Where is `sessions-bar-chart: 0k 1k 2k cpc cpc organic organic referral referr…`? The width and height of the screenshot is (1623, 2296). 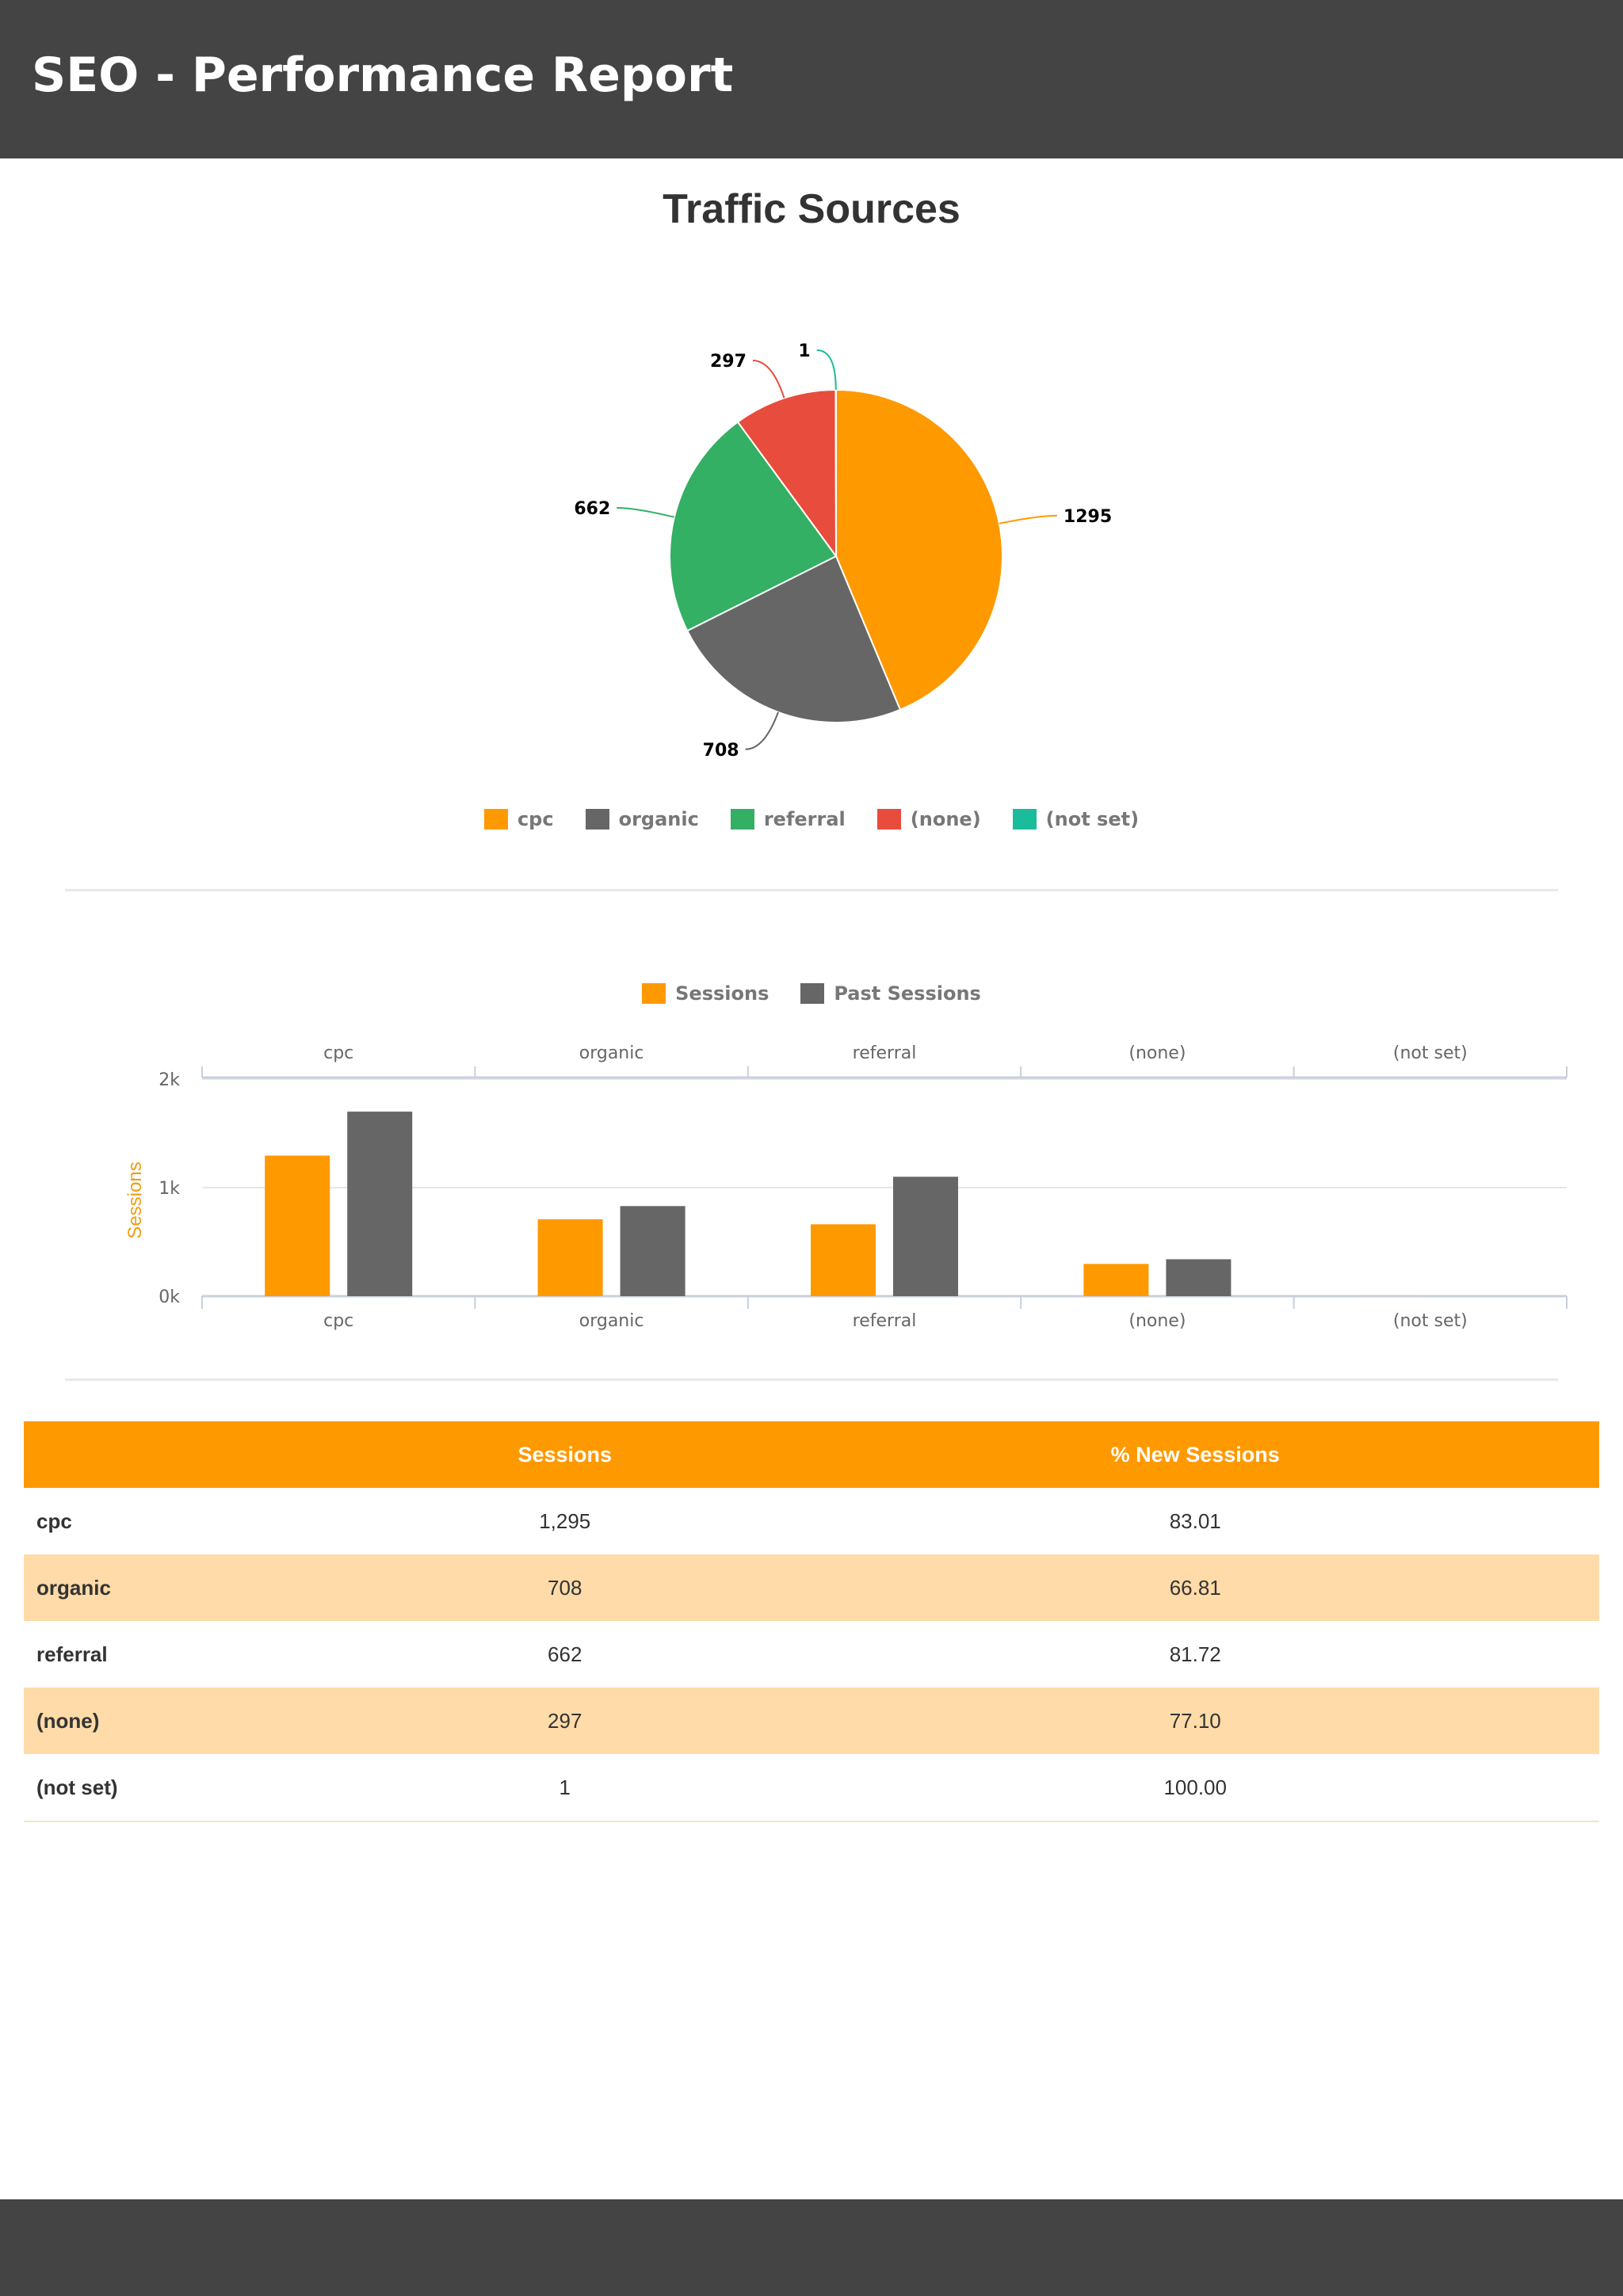
sessions-bar-chart: 0k 1k 2k cpc cpc organic organic referral referr… is located at coordinates (846, 1187).